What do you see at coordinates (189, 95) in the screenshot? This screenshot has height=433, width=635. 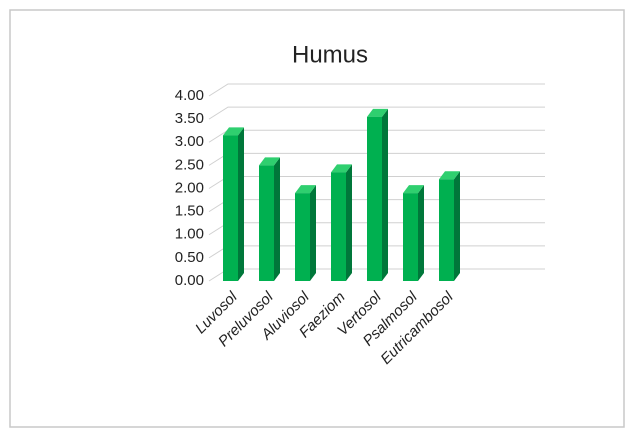 I see `y-tick-label: 4.00` at bounding box center [189, 95].